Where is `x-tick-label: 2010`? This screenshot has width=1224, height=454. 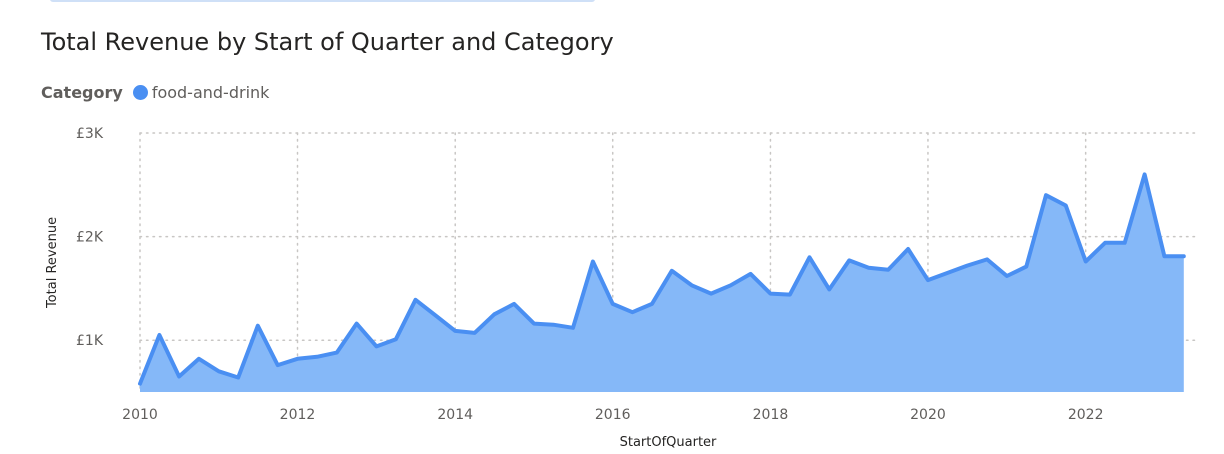
x-tick-label: 2010 is located at coordinates (140, 415).